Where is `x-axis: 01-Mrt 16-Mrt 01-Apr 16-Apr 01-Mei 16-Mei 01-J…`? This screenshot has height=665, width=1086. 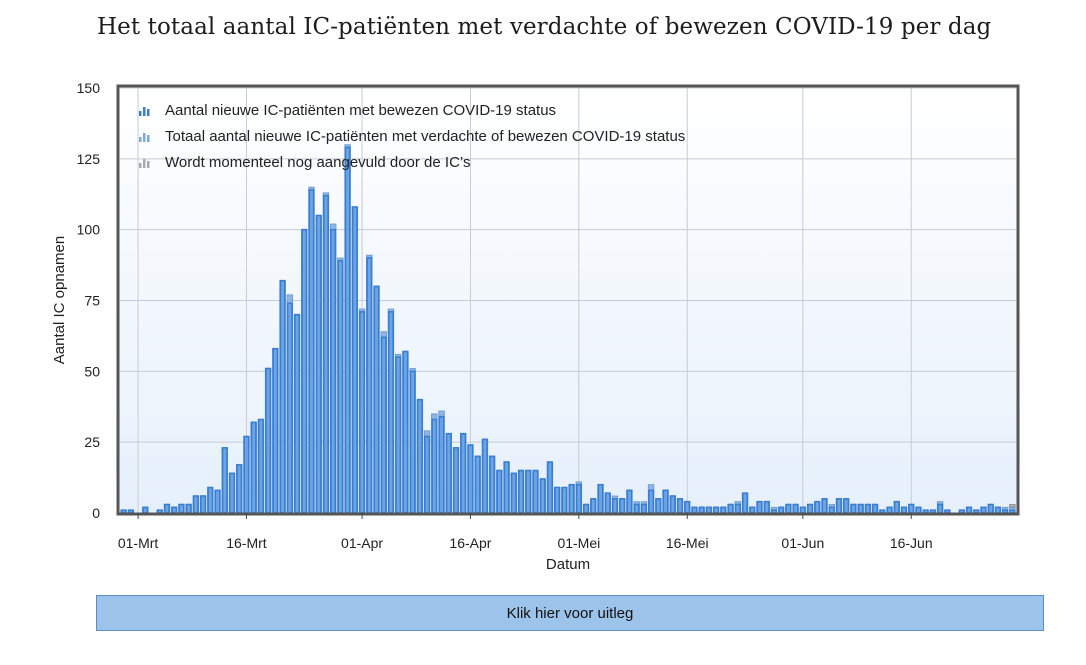 x-axis: 01-Mrt 16-Mrt 01-Apr 16-Apr 01-Mei 16-Mei 01-J… is located at coordinates (525, 532).